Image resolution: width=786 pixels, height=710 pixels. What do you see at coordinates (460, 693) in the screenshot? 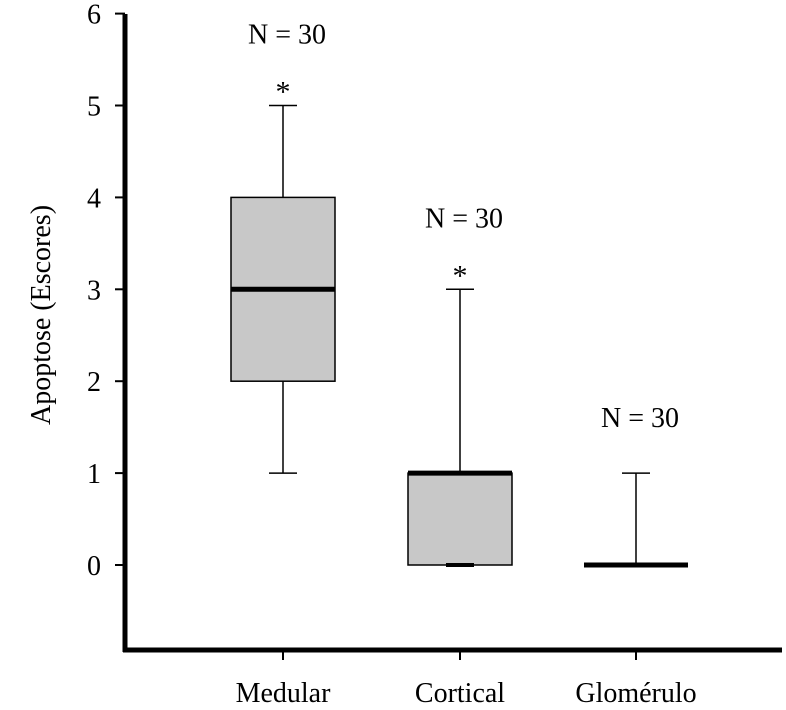
I see `x-category-label: Cortical` at bounding box center [460, 693].